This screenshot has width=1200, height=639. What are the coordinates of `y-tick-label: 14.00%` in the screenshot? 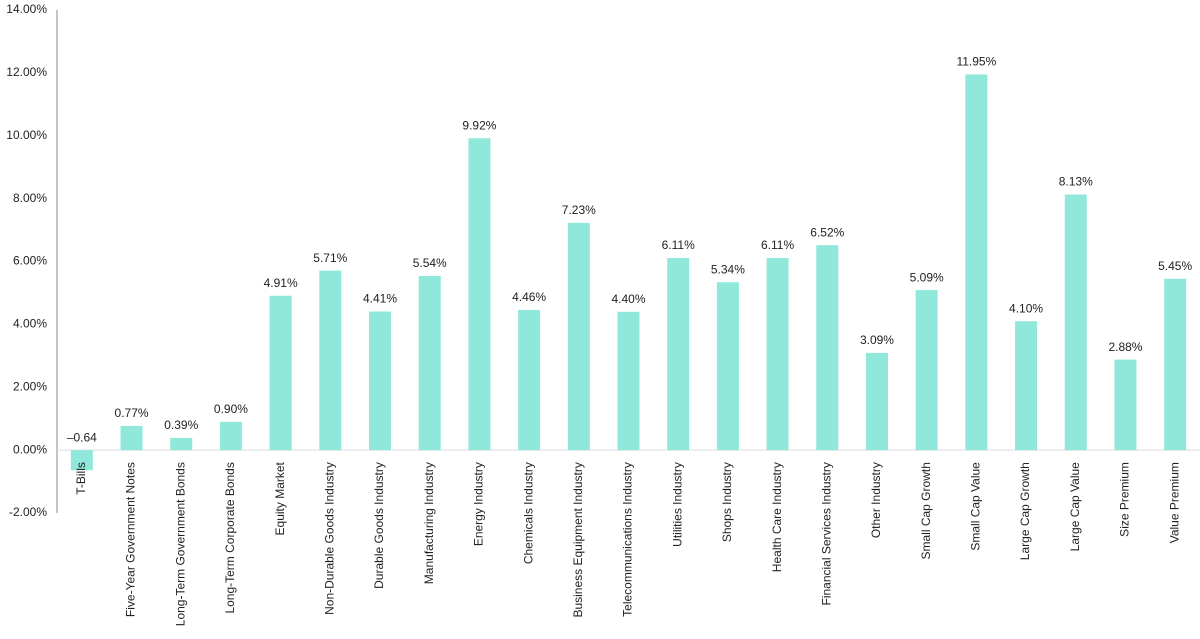 It's located at (26, 9).